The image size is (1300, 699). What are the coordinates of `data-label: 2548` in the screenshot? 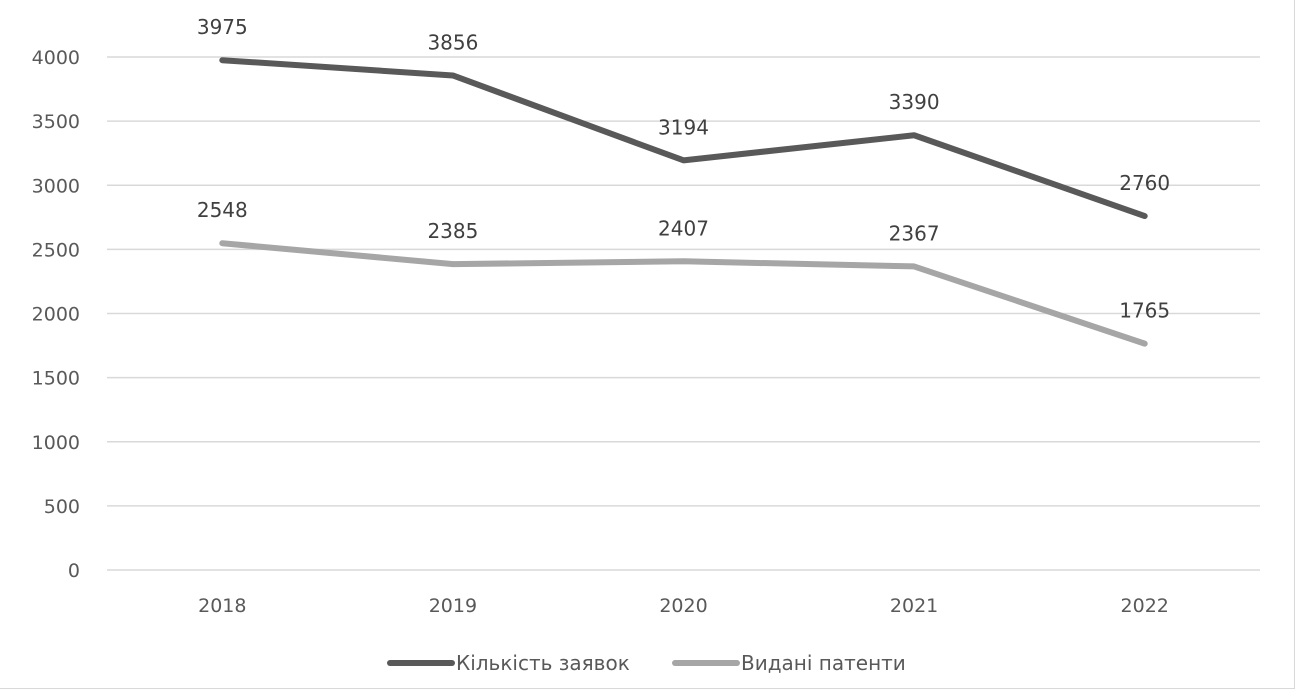 It's located at (222, 210).